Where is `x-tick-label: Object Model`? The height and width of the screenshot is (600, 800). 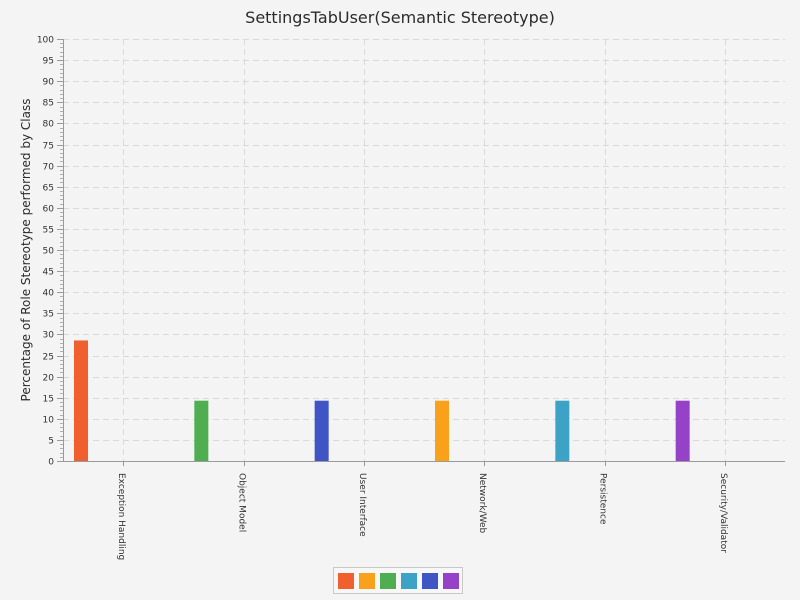 x-tick-label: Object Model is located at coordinates (242, 502).